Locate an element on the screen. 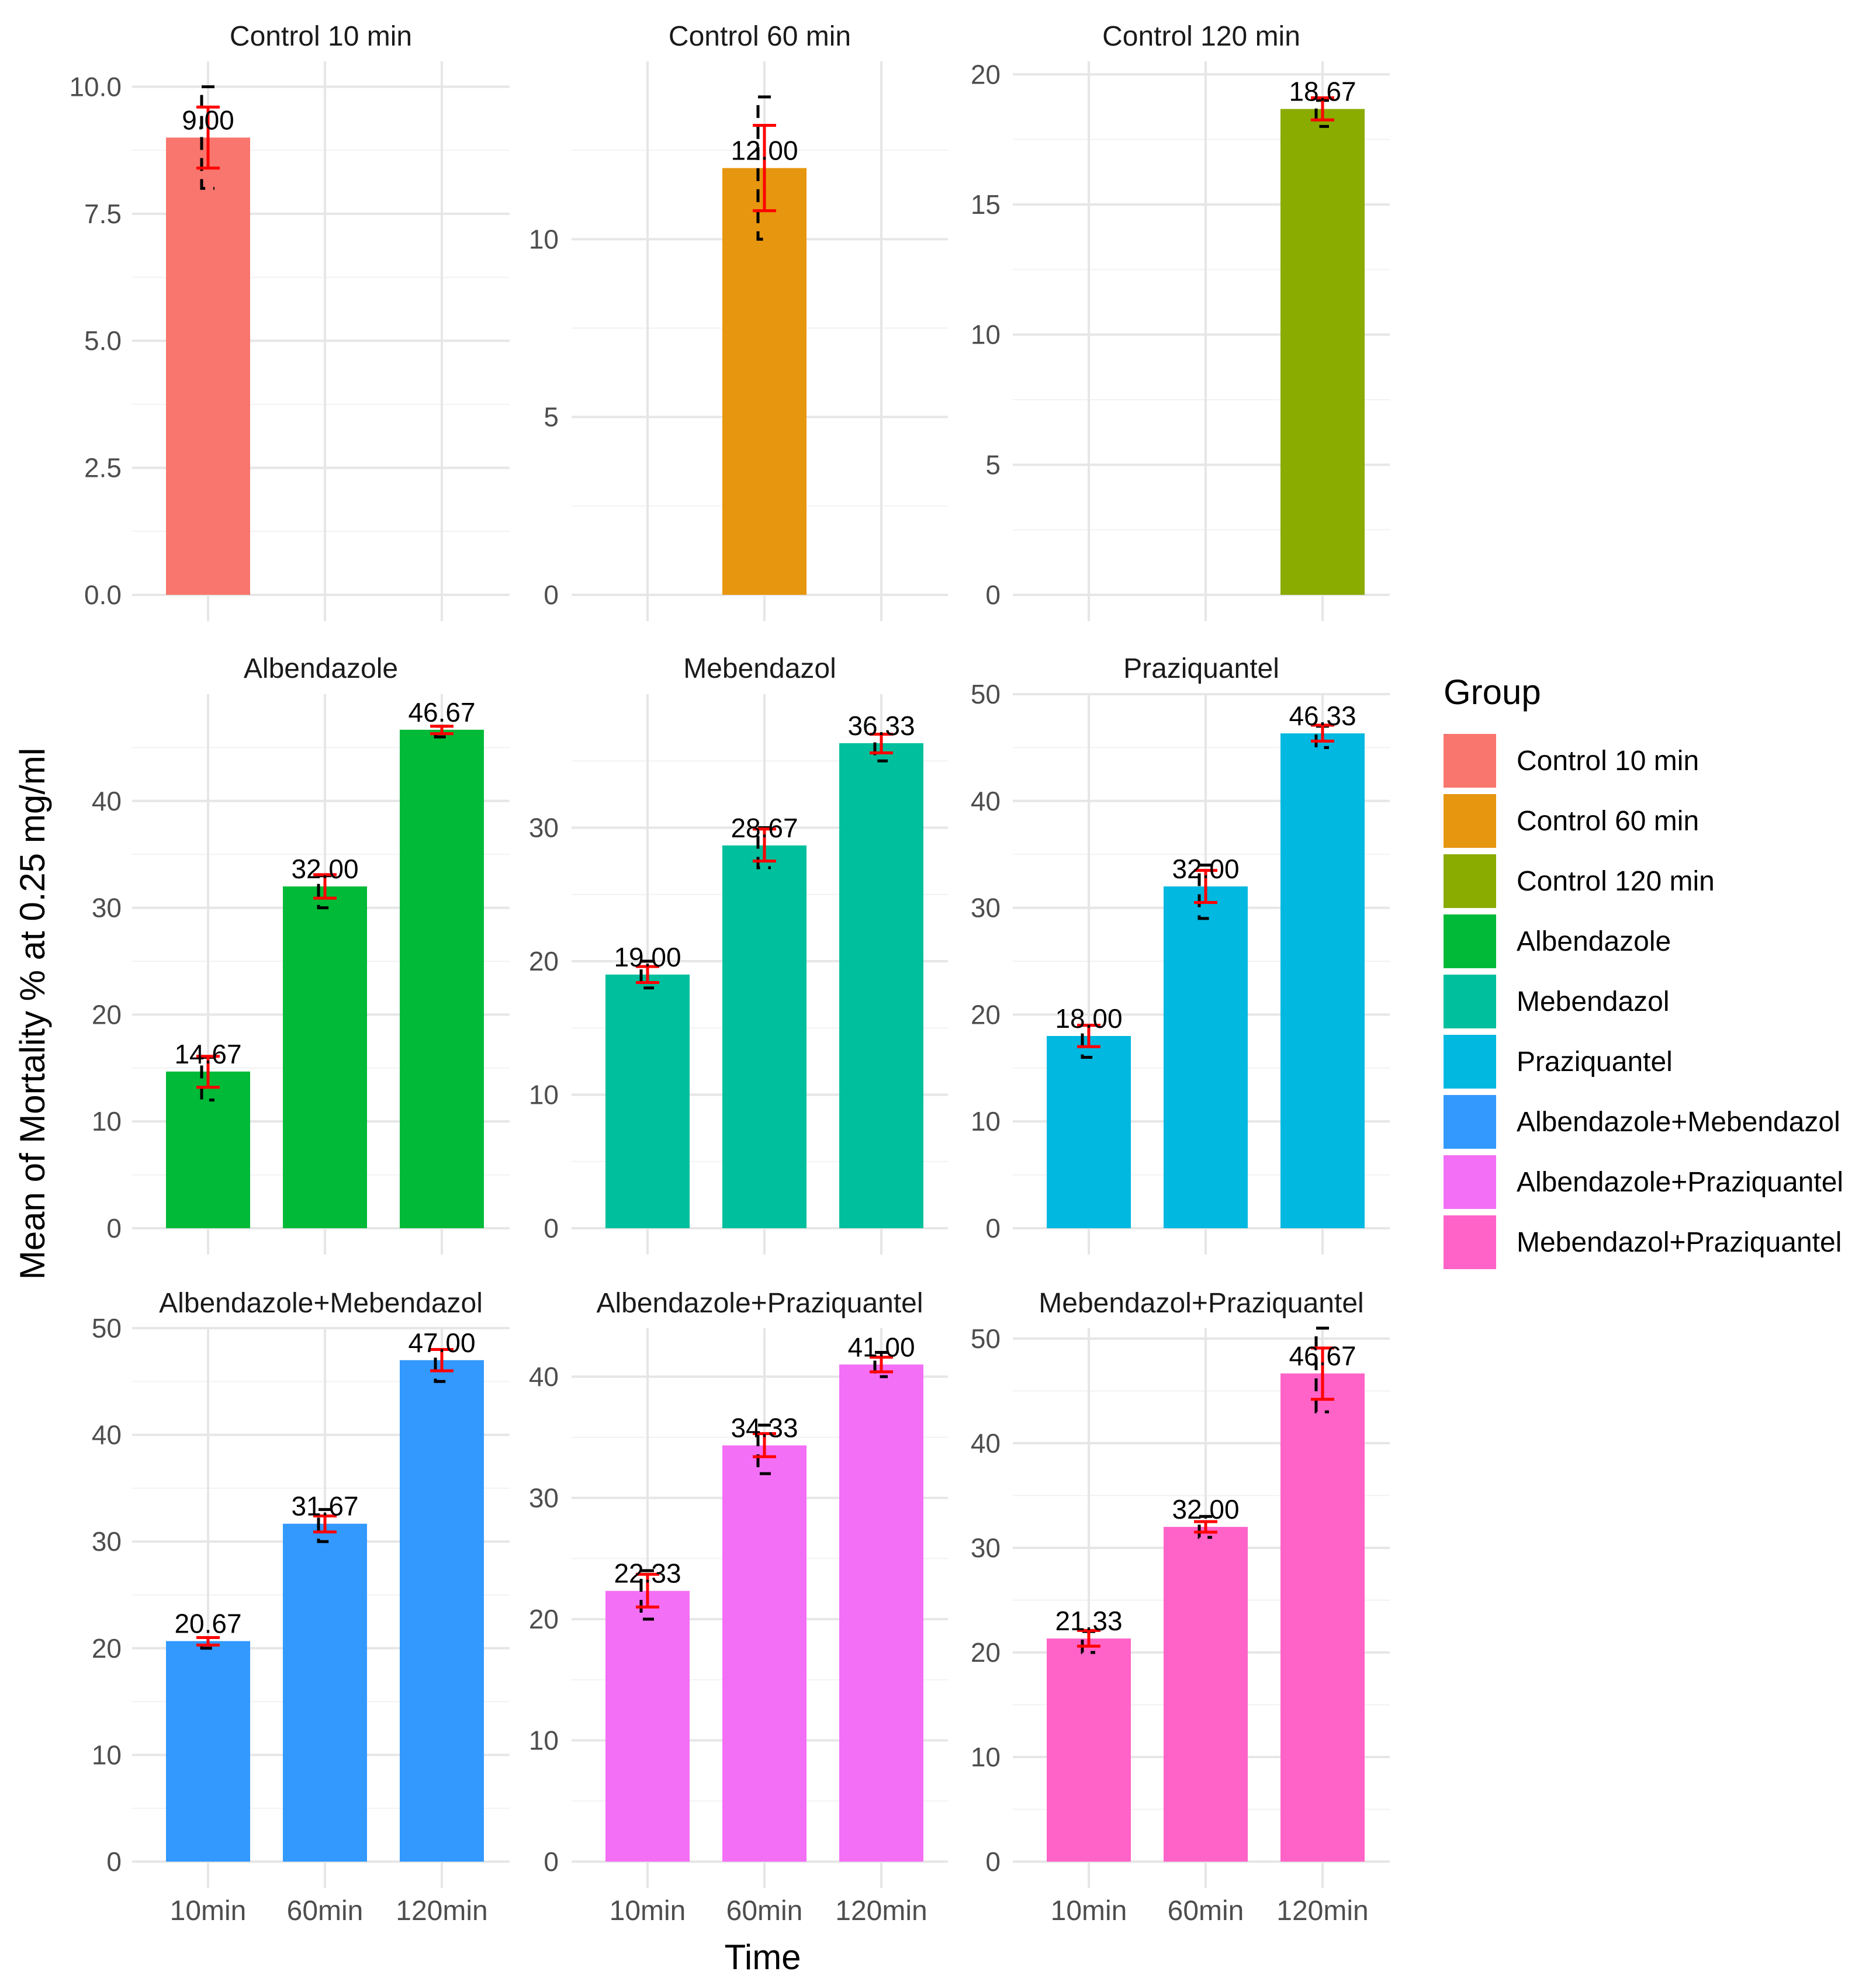 This screenshot has width=1876, height=1982. panel-title: Albendazole+Praziquantel is located at coordinates (759, 1303).